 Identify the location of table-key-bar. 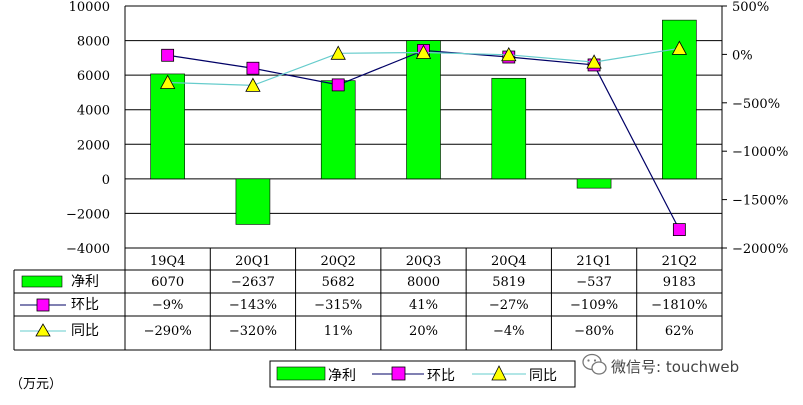
(42, 281).